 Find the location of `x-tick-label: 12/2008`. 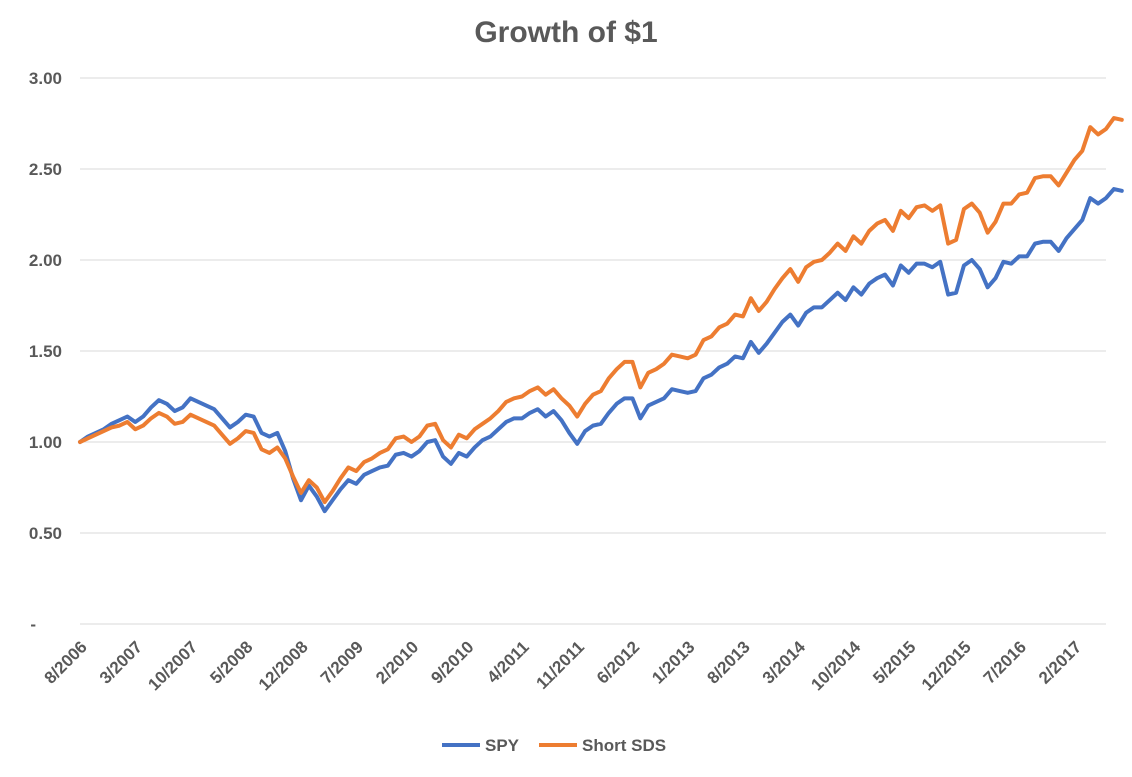

x-tick-label: 12/2008 is located at coordinates (283, 665).